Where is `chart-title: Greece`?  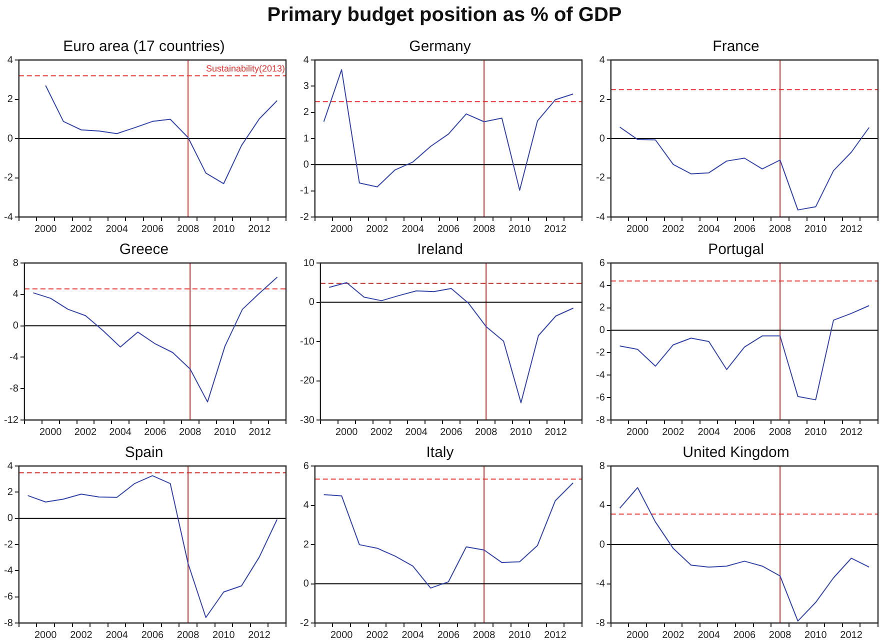 chart-title: Greece is located at coordinates (144, 249).